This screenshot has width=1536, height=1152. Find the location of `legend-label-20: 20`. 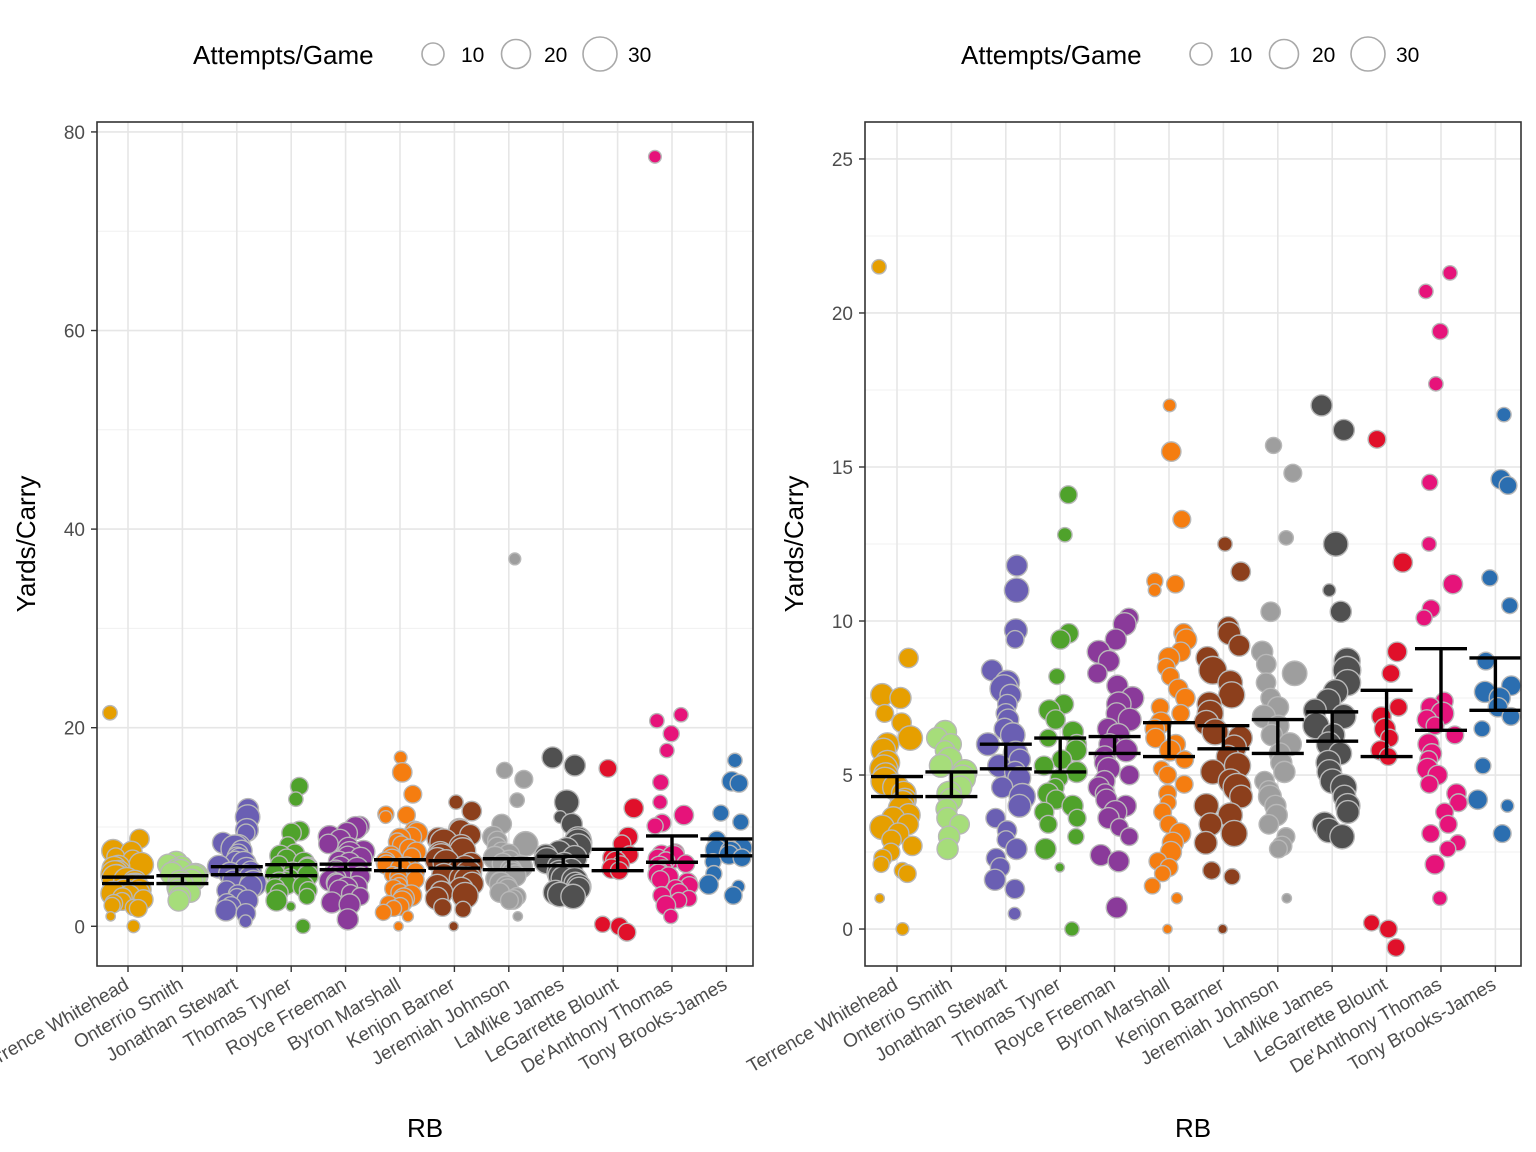

legend-label-20: 20 is located at coordinates (555, 55).